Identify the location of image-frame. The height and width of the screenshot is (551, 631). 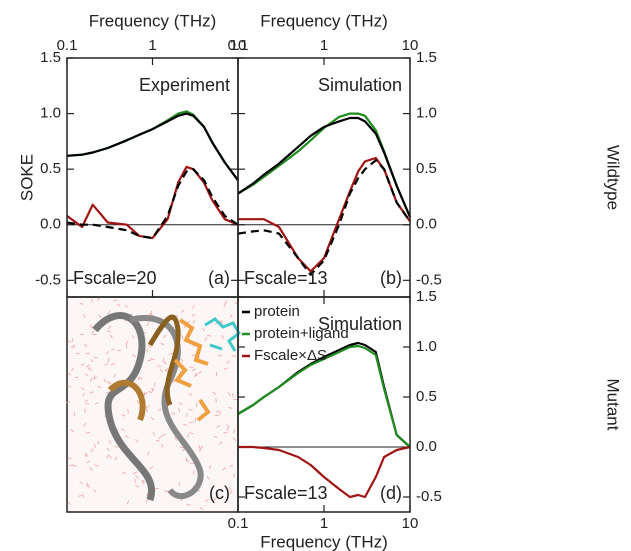
(152, 404).